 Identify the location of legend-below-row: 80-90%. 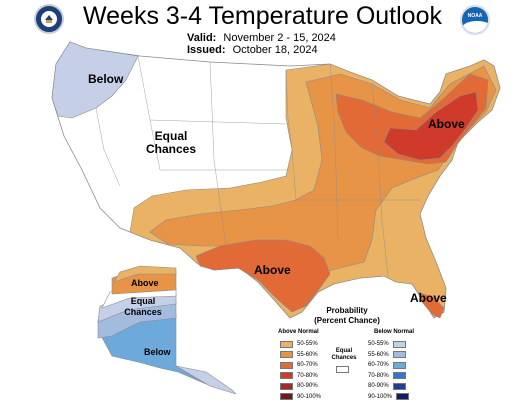
(387, 386).